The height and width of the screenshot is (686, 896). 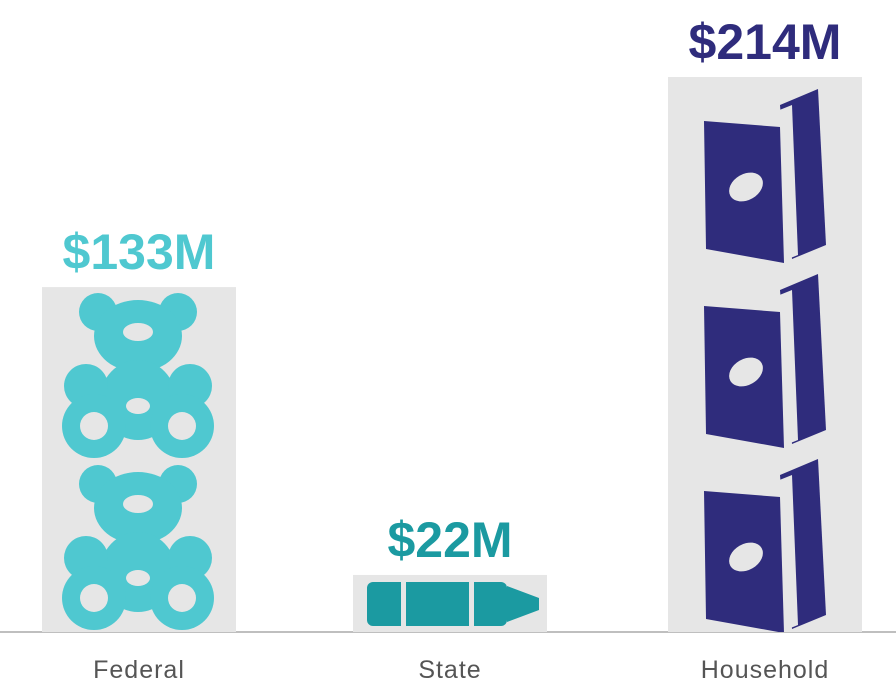 What do you see at coordinates (449, 540) in the screenshot?
I see `value-label: $22M` at bounding box center [449, 540].